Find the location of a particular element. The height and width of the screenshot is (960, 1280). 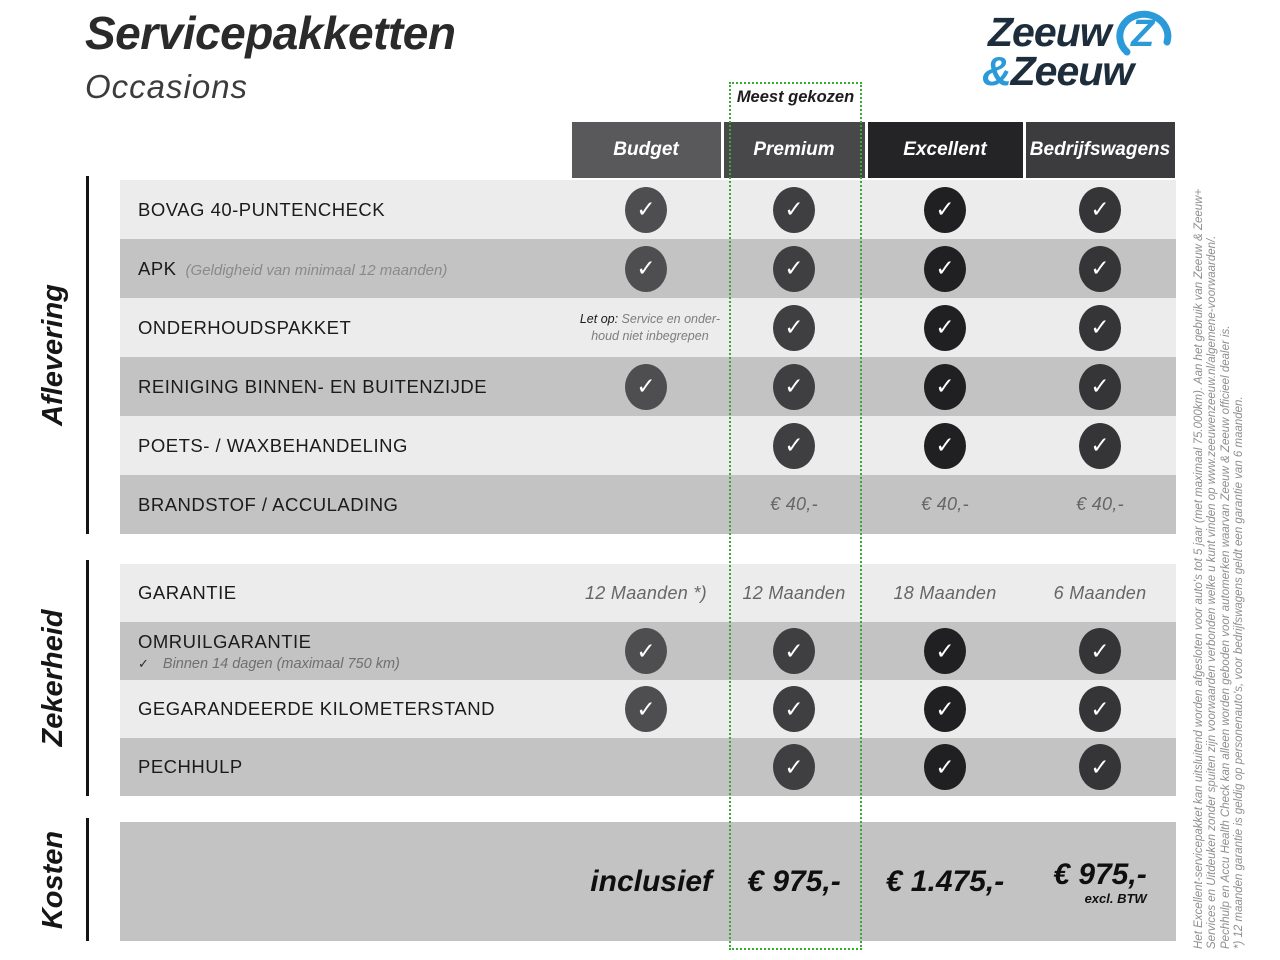

row-sub-note: ✓ Binnen 14 dagen (maximaal 750 km) is located at coordinates (354, 664).